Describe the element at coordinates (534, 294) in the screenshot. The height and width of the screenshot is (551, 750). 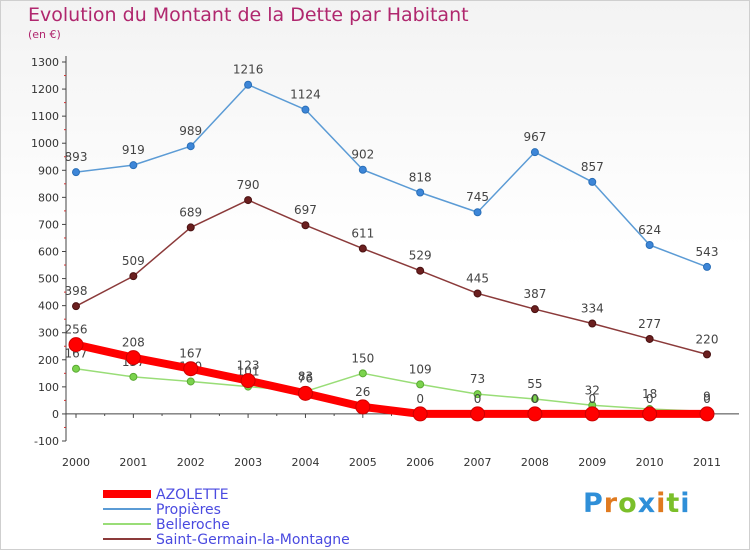
I see `data-label: 387` at that location.